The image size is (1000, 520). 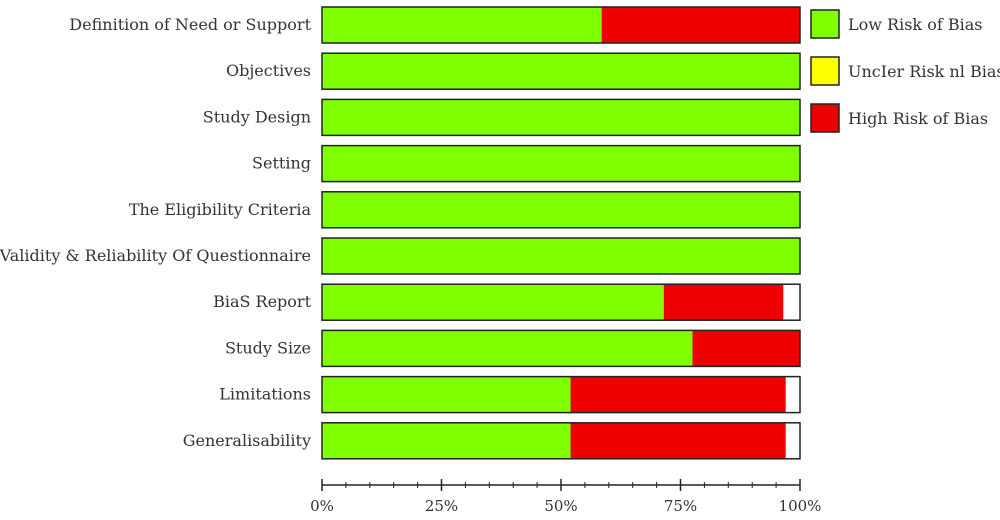 I want to click on bar-segment-setting-low-risk-of-bias, so click(x=561, y=163).